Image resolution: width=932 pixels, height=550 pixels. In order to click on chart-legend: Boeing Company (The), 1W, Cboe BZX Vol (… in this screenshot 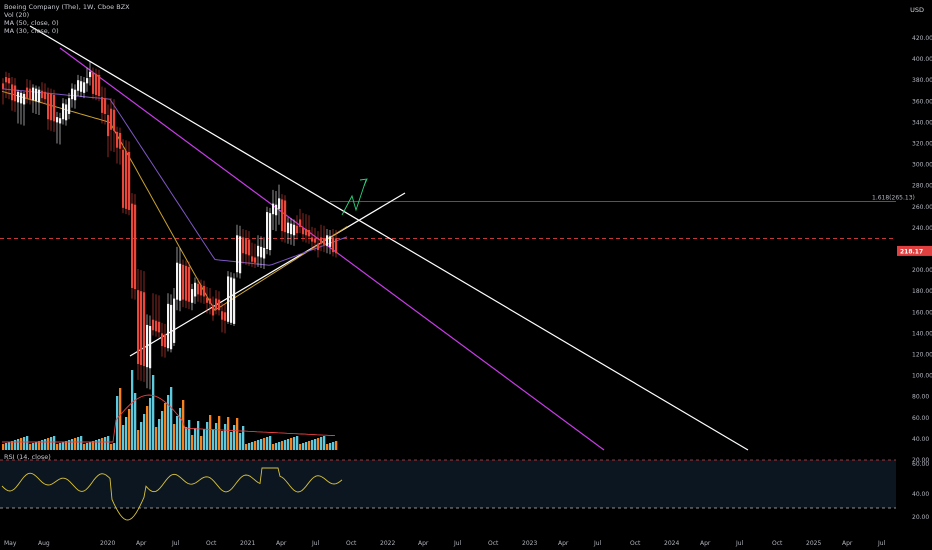, I will do `click(67, 19)`.